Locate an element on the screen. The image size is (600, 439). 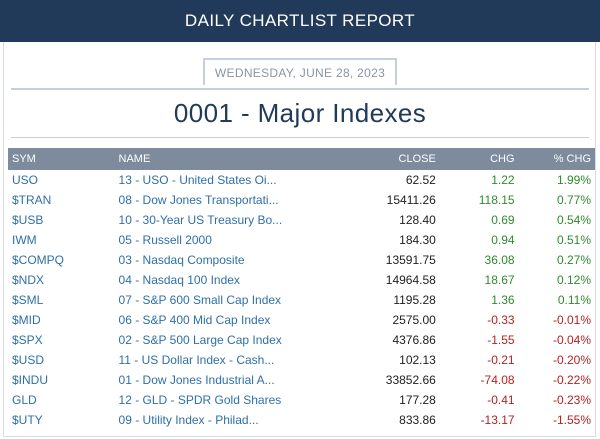
close-value: 4376.86 is located at coordinates (414, 340).